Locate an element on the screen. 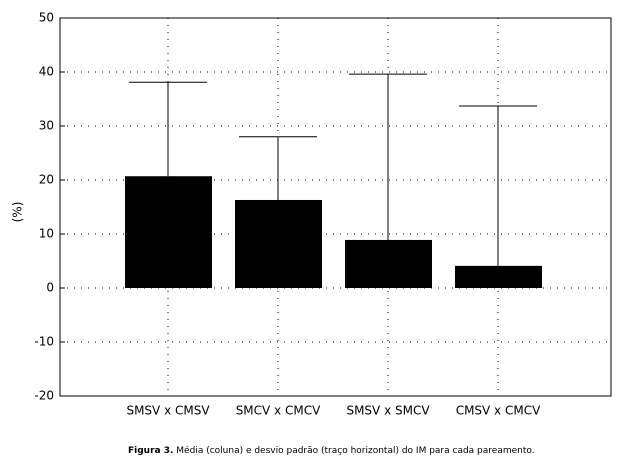 The width and height of the screenshot is (619, 466). y-axis-label: (%) is located at coordinates (18, 212).